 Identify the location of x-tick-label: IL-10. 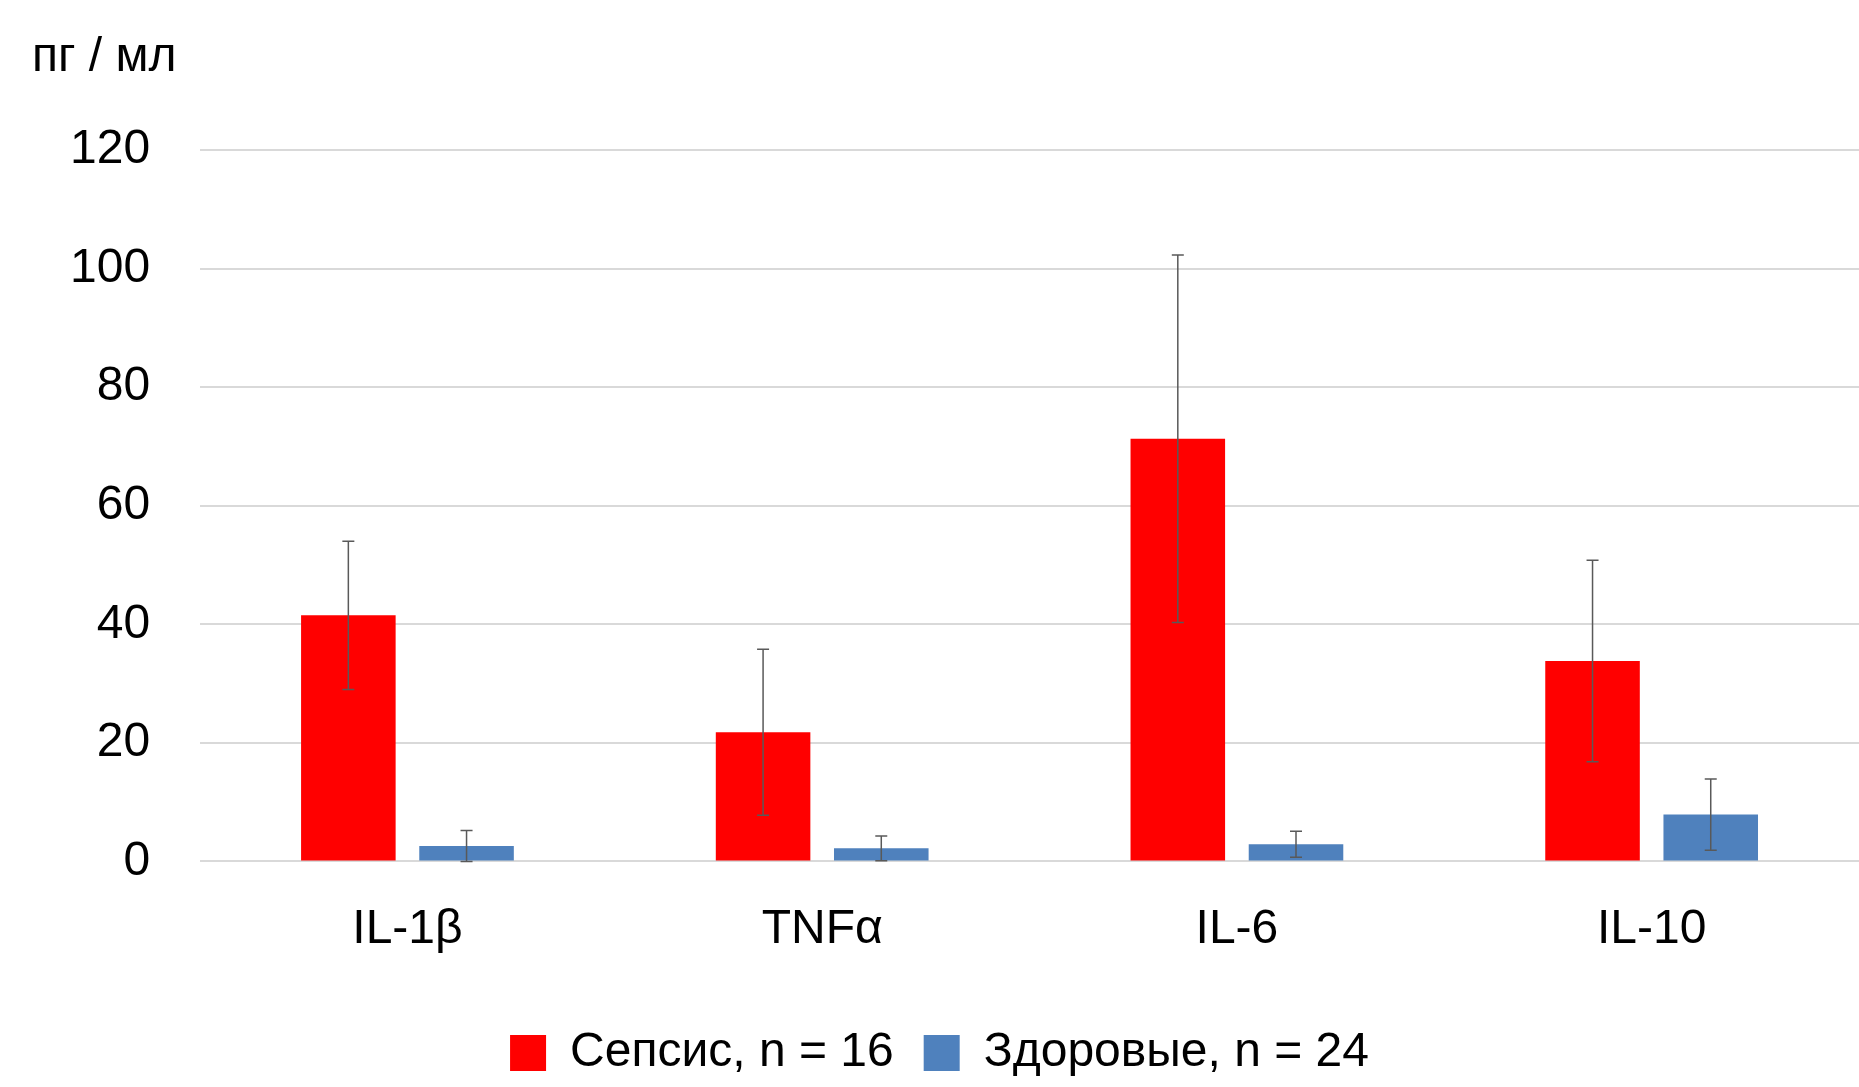
(1651, 927).